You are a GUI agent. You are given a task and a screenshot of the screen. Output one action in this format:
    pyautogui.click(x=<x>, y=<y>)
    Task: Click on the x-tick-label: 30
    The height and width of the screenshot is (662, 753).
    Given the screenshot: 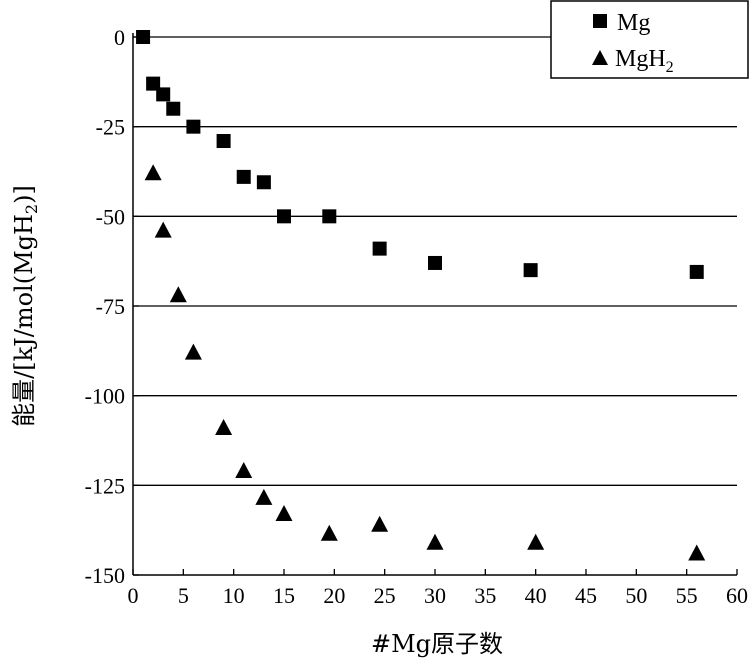 What is the action you would take?
    pyautogui.click(x=435, y=595)
    